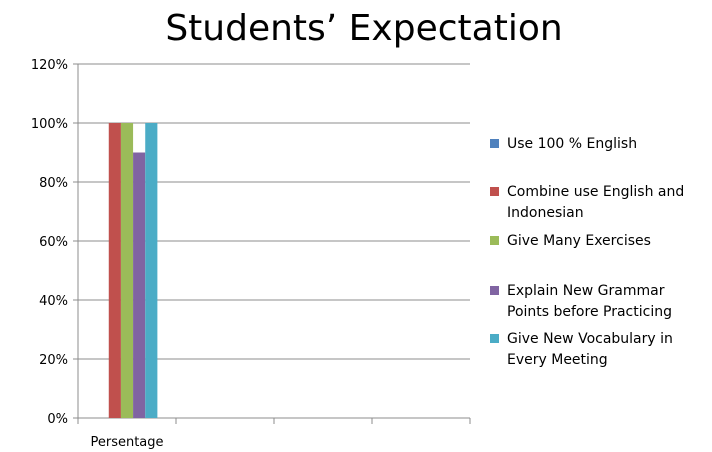 Image resolution: width=712 pixels, height=452 pixels. I want to click on legend-label: Give Many Exercises, so click(579, 241).